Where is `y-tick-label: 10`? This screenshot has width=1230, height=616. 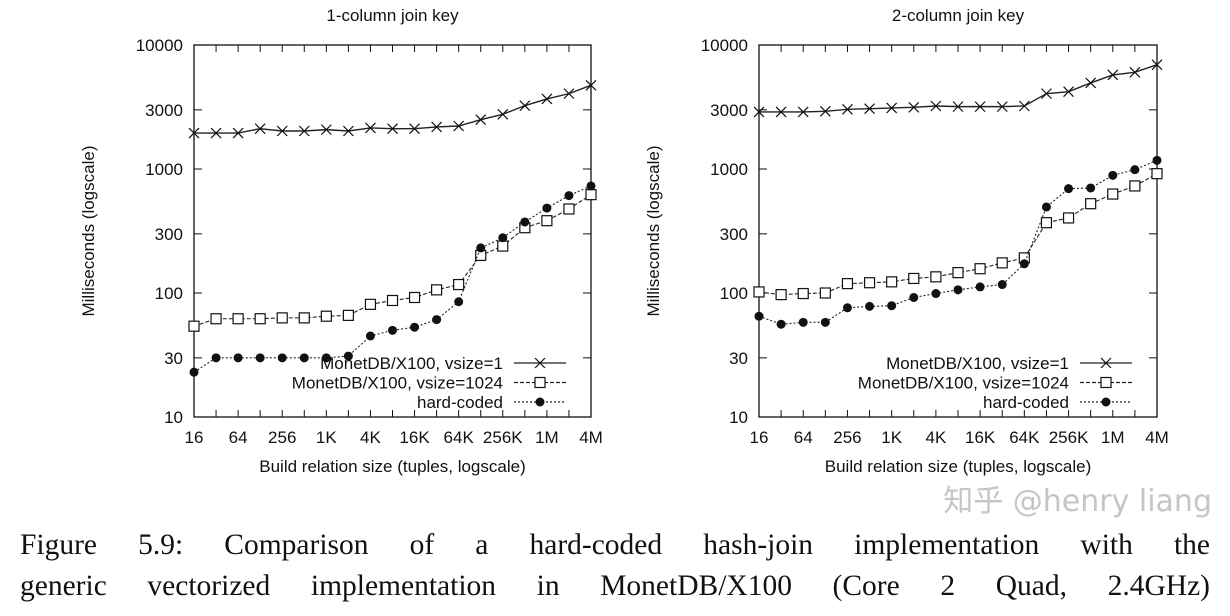 y-tick-label: 10 is located at coordinates (173, 417).